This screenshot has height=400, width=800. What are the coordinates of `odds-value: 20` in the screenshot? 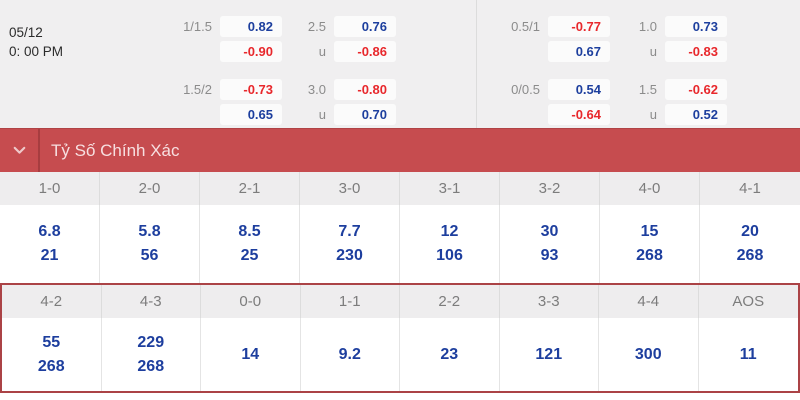 It's located at (750, 231).